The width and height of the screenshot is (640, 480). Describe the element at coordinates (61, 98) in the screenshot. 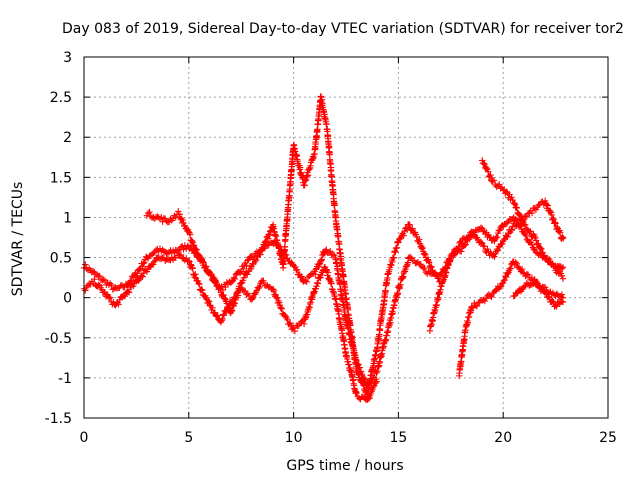

I see `y-tick-label: 2.5` at that location.